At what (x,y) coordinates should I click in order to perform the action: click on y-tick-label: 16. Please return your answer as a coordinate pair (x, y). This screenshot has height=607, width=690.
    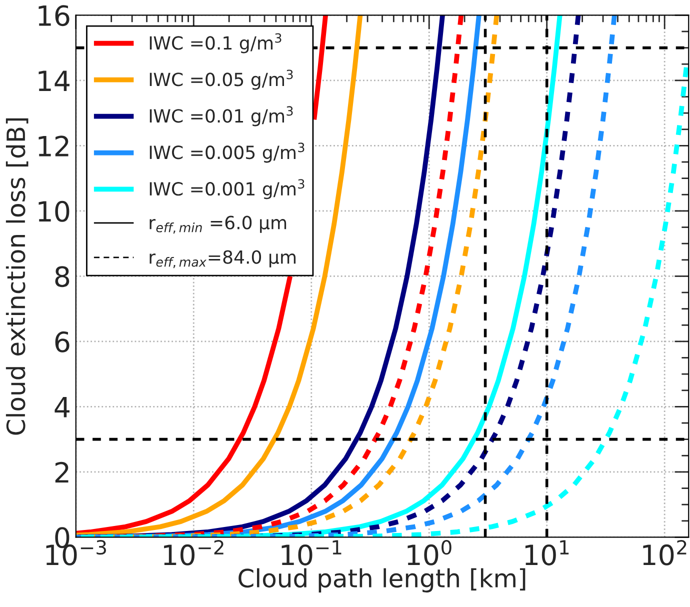
    Looking at the image, I should click on (54, 15).